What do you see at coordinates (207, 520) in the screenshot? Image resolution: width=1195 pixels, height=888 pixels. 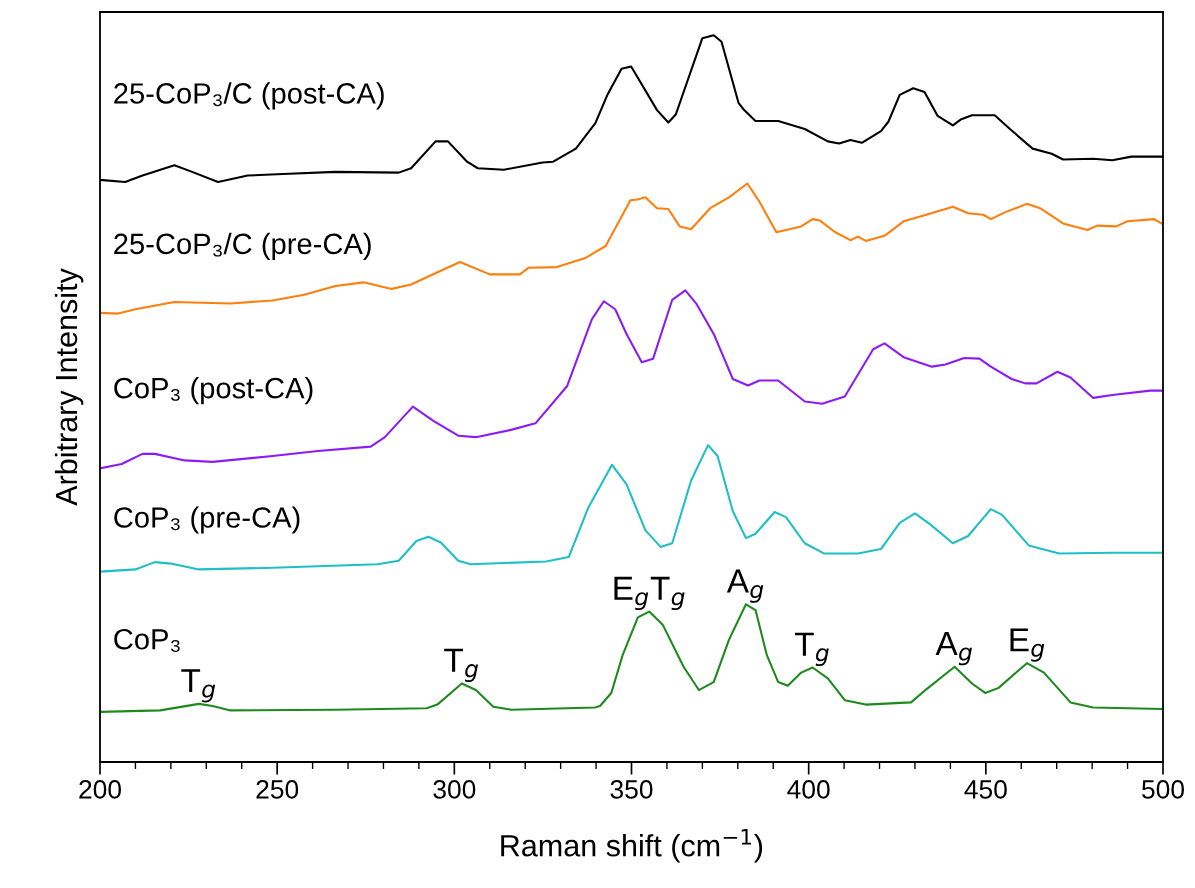 I see `series-label: CoP₃ (pre-CA)` at bounding box center [207, 520].